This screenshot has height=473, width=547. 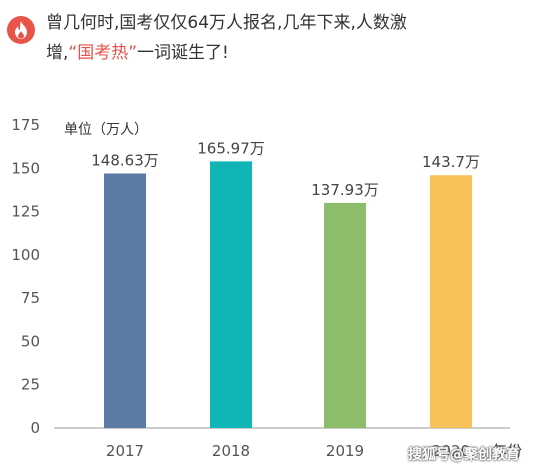 I want to click on x-tick-label-2017: 2017, so click(x=125, y=451).